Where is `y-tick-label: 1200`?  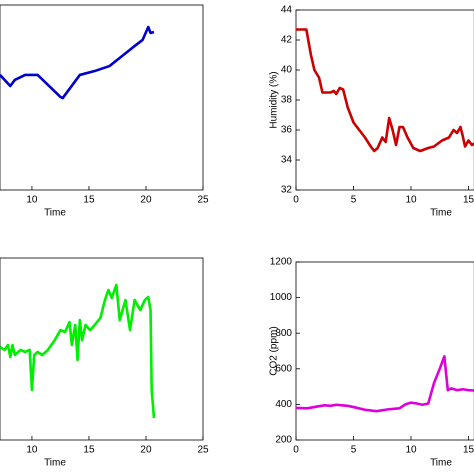
y-tick-label: 1200 is located at coordinates (281, 262).